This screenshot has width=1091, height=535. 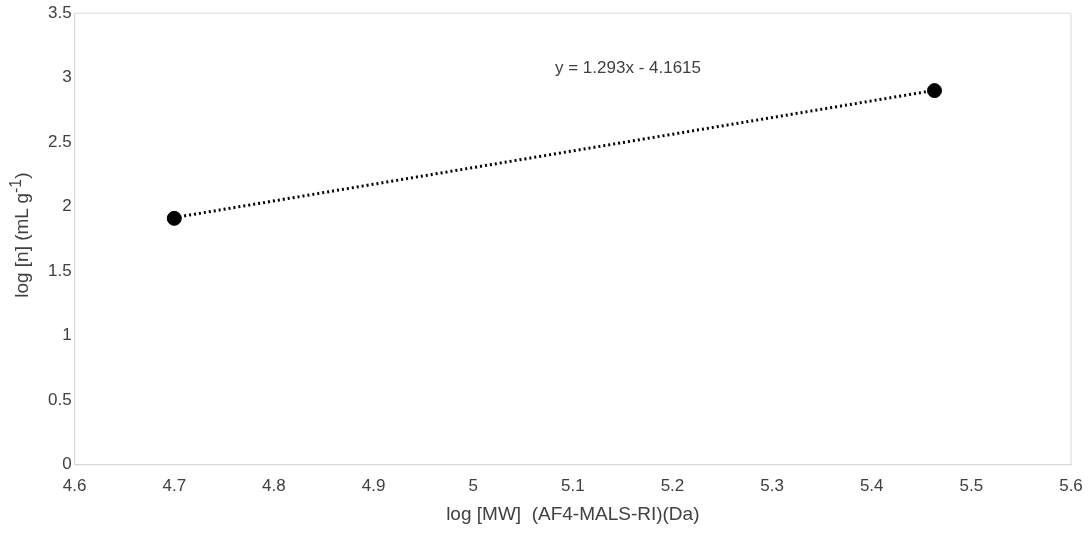 I want to click on x-tick-label: 4.6, so click(x=74, y=485).